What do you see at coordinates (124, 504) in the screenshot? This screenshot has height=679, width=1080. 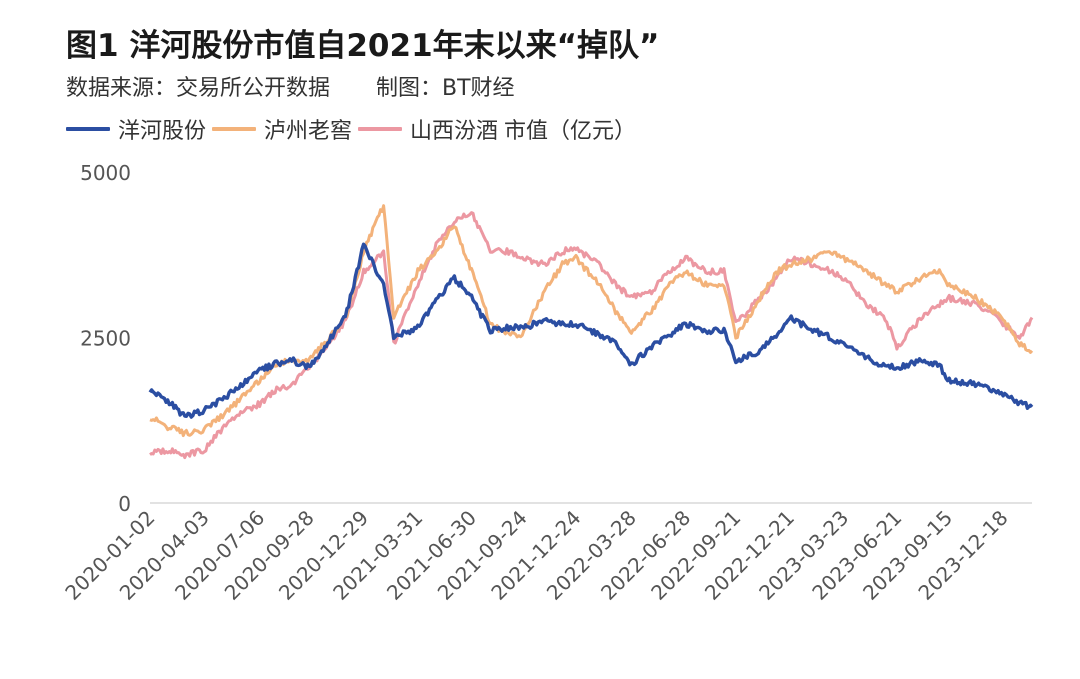 I see `y-tick-label: 0` at bounding box center [124, 504].